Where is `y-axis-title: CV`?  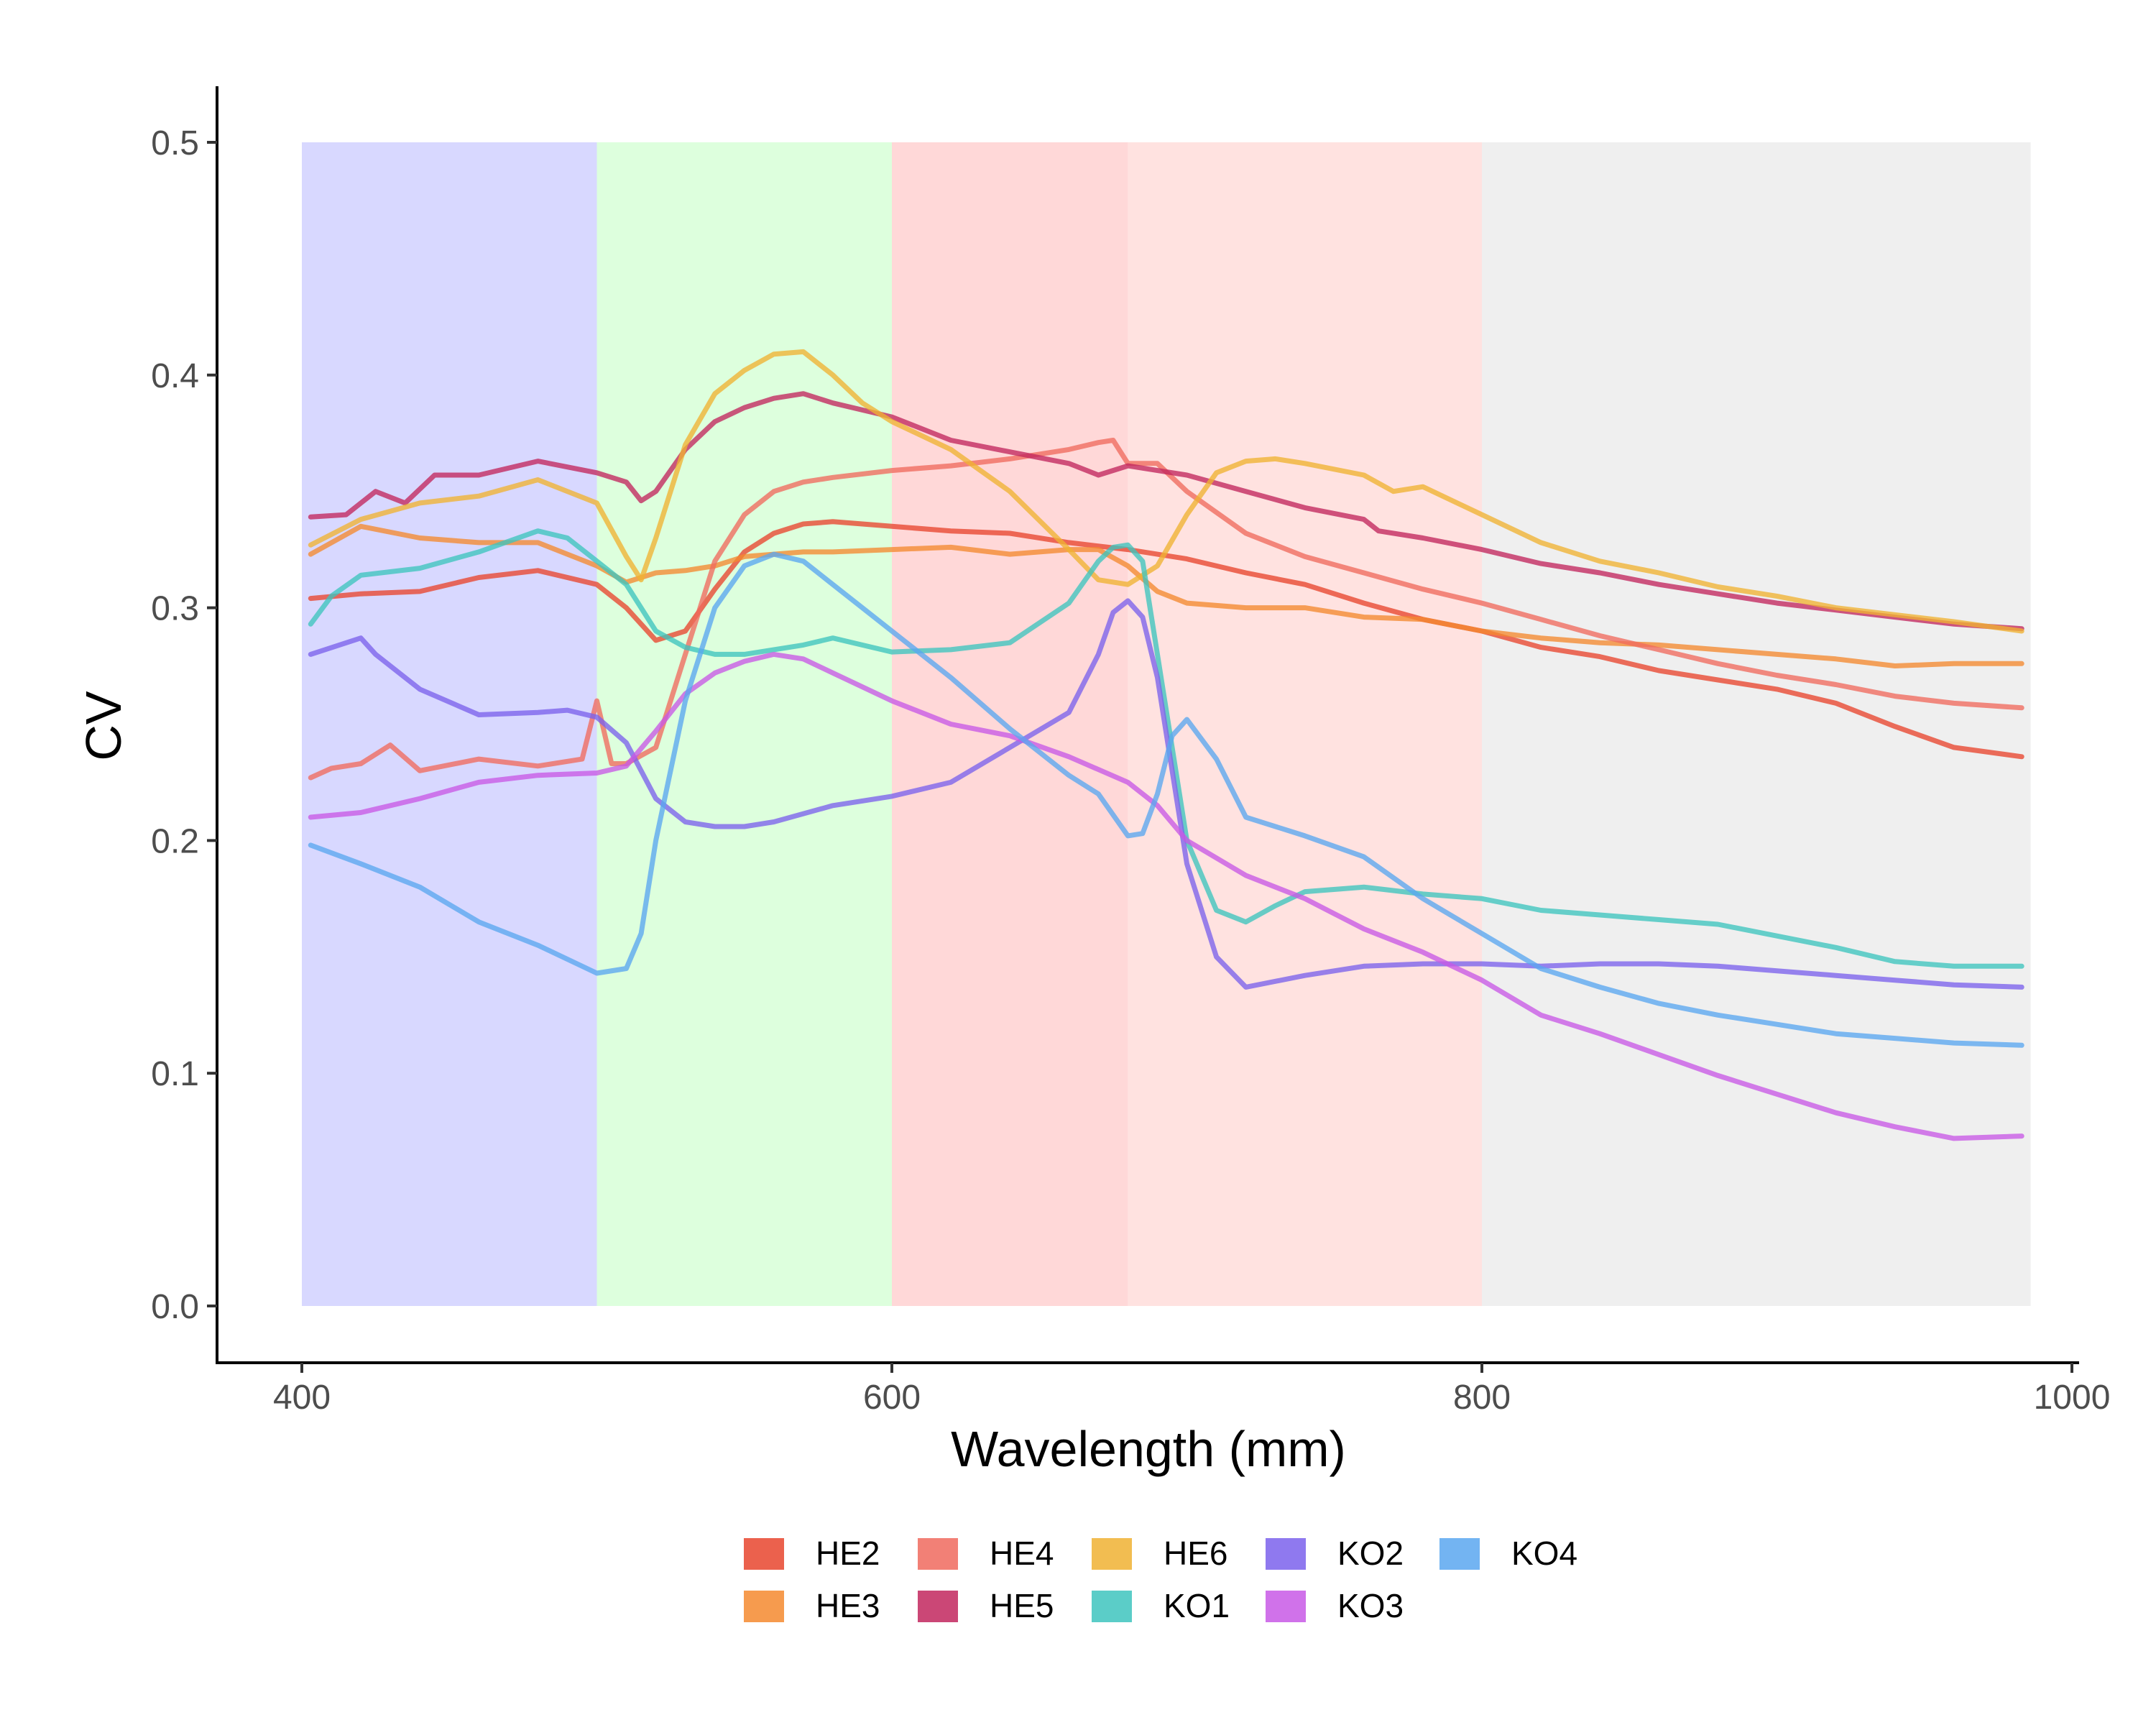 y-axis-title: CV is located at coordinates (103, 726).